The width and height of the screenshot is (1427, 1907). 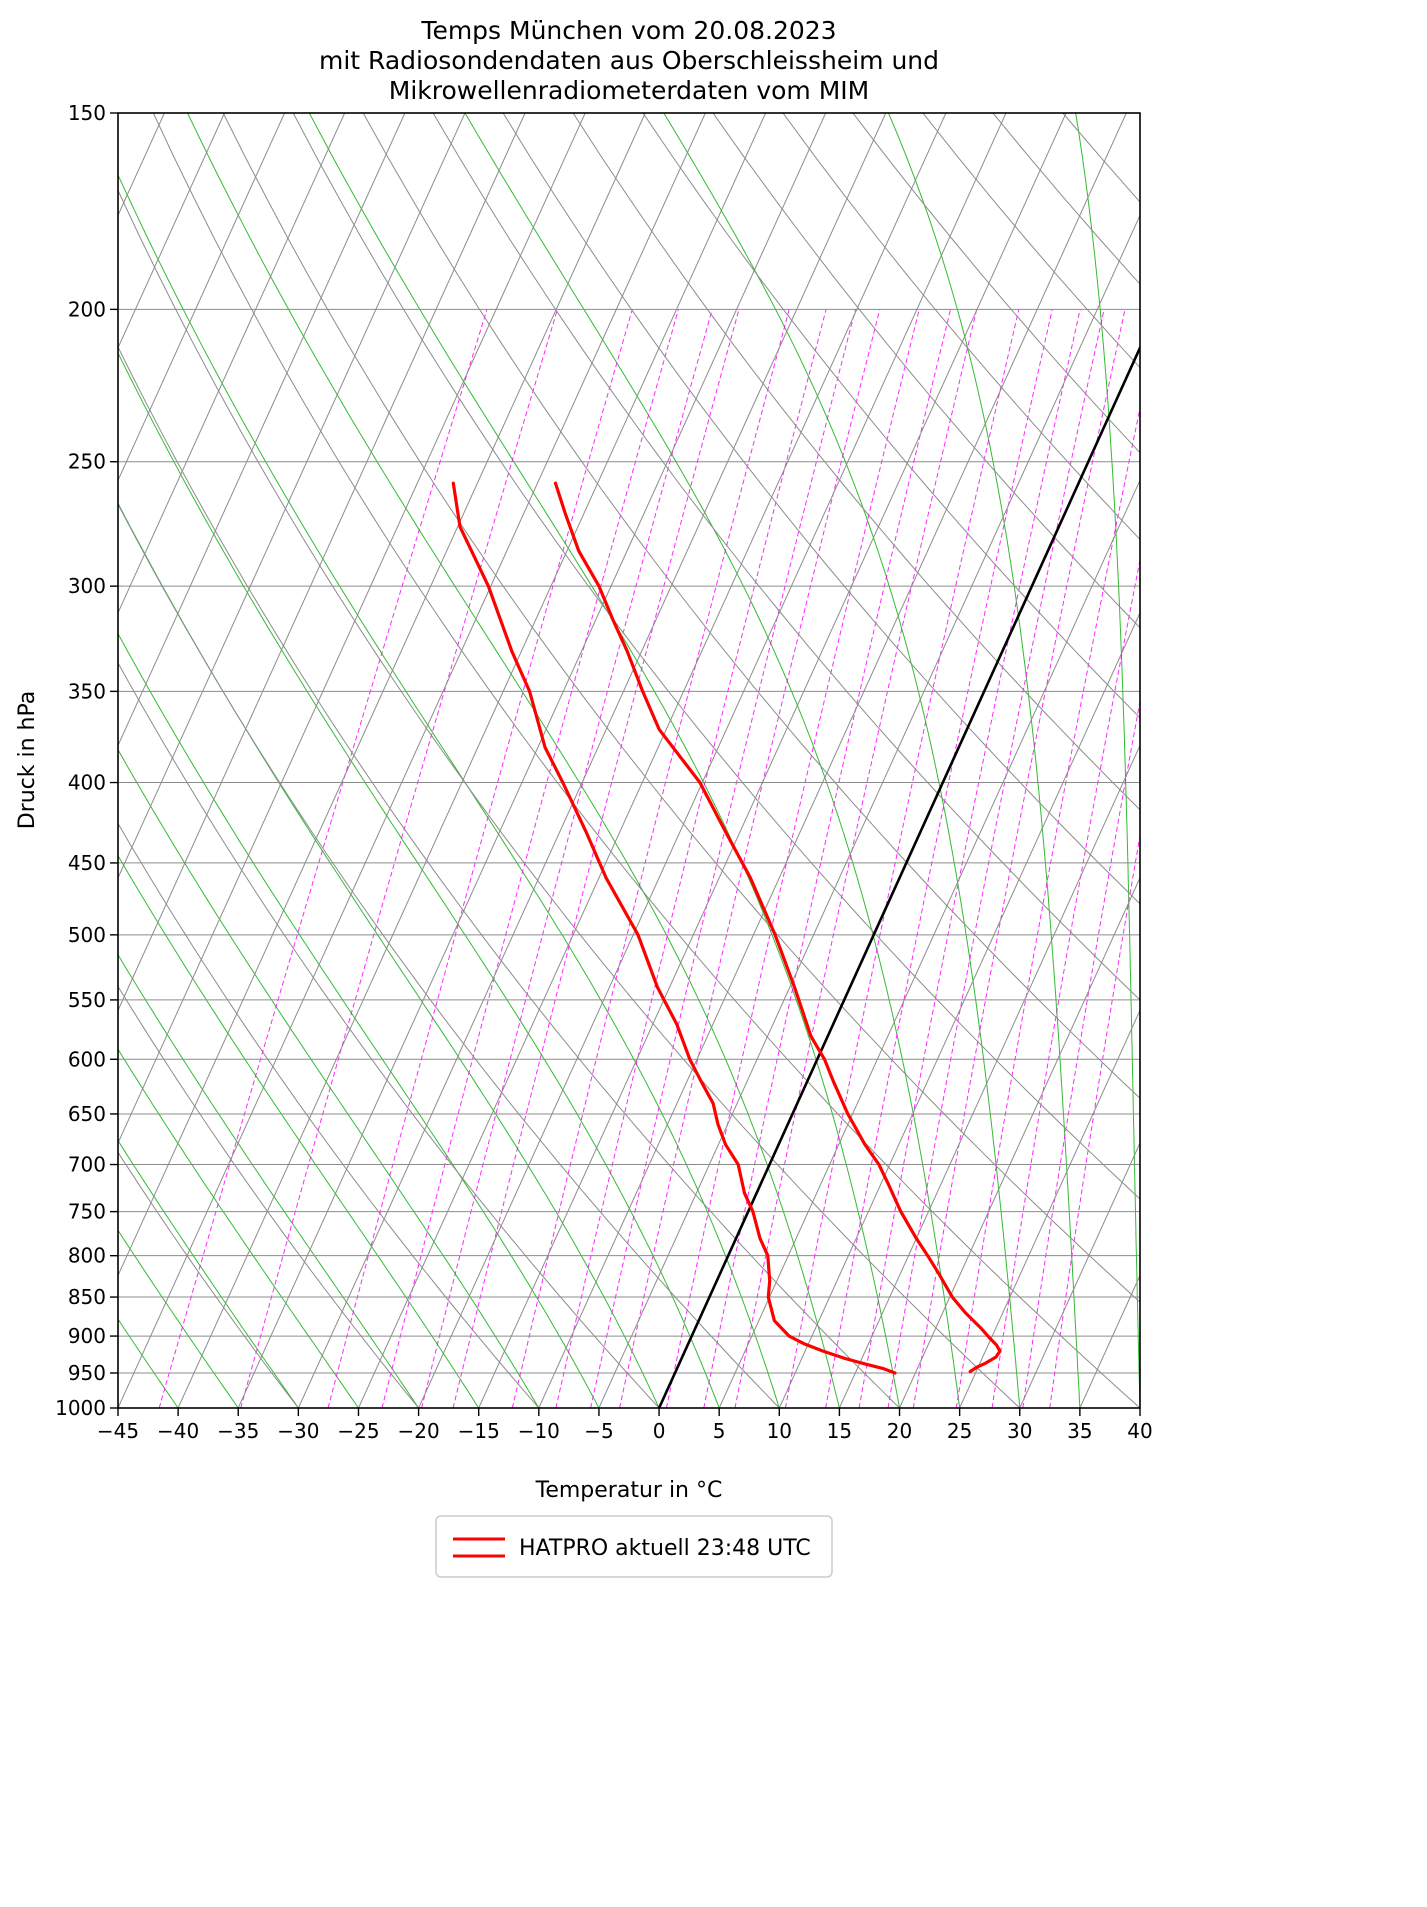 I want to click on legend-box, so click(x=634, y=1546).